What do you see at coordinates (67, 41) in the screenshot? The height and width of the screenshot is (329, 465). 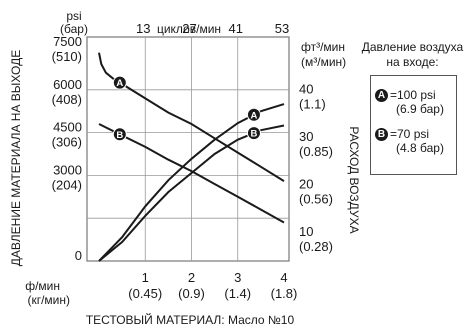 I see `left-tick-label: 7500` at bounding box center [67, 41].